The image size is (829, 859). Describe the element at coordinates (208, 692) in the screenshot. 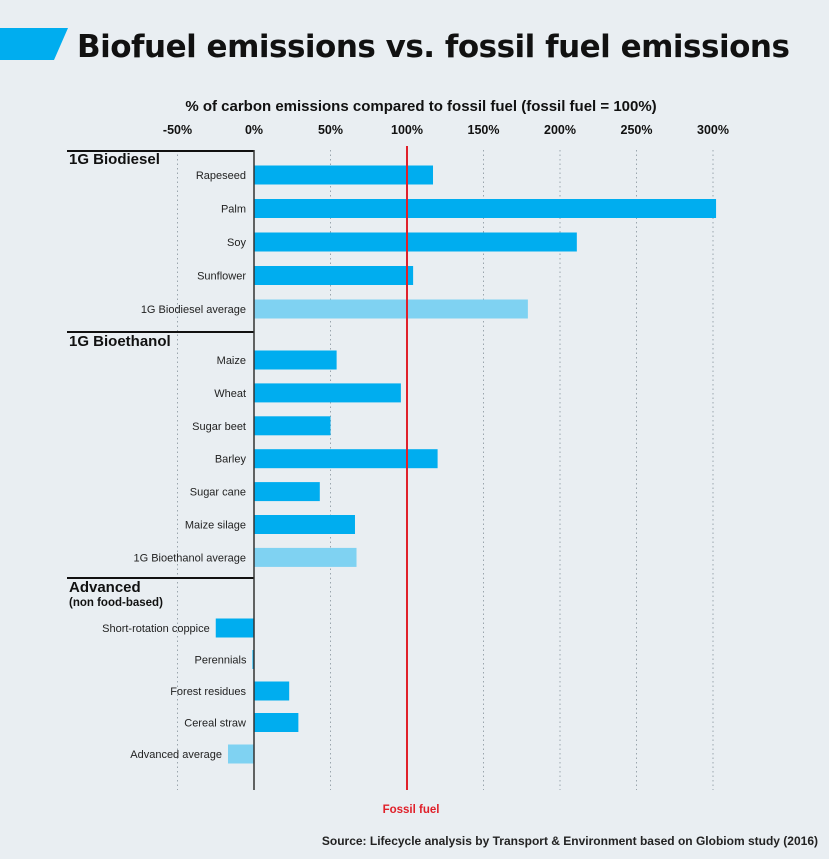

I see `category-label: Forest residues` at that location.